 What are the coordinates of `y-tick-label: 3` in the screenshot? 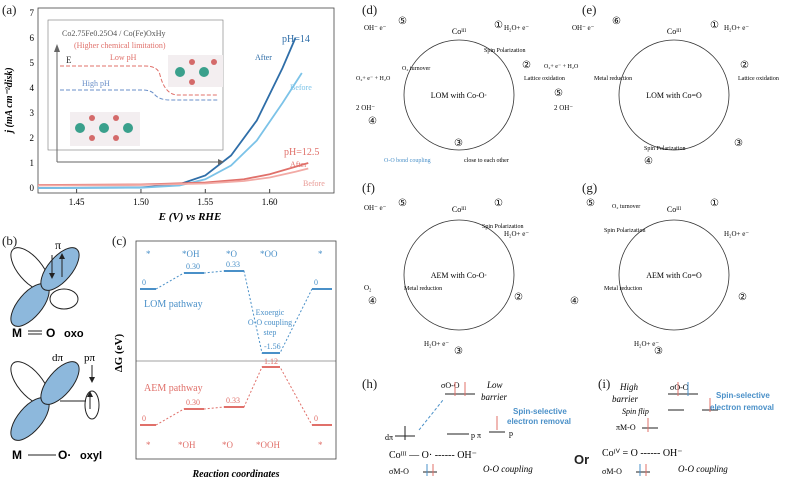 It's located at (32, 113).